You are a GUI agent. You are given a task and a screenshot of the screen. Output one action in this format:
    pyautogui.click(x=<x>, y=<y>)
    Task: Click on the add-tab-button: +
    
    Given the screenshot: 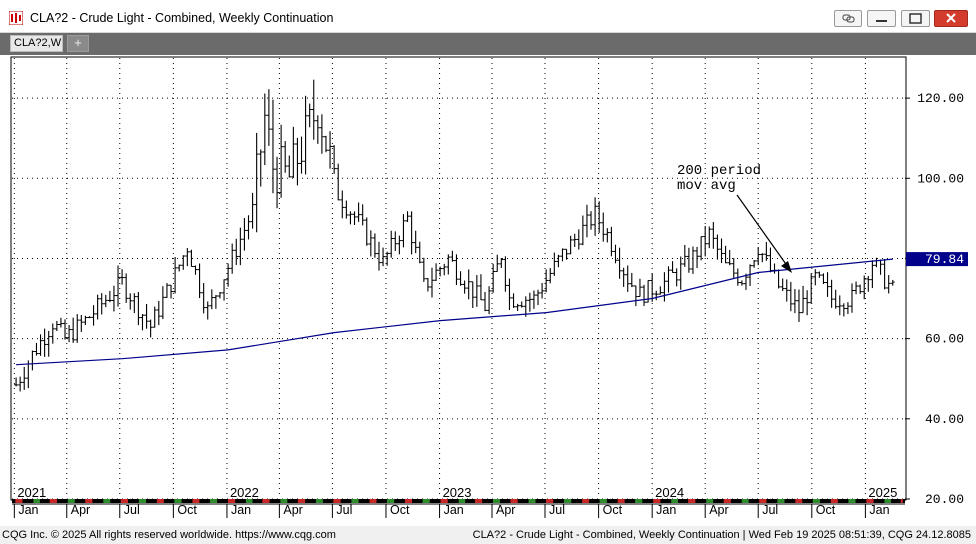 What is the action you would take?
    pyautogui.click(x=78, y=43)
    